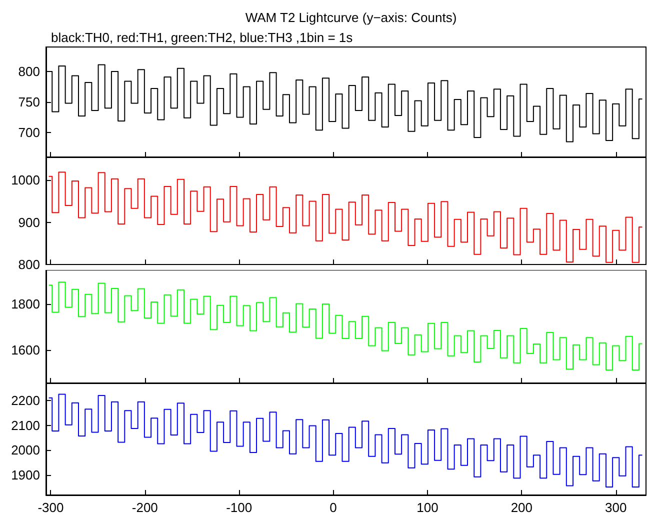 This screenshot has height=515, width=652. I want to click on y-tick-label: 2100, so click(25, 425).